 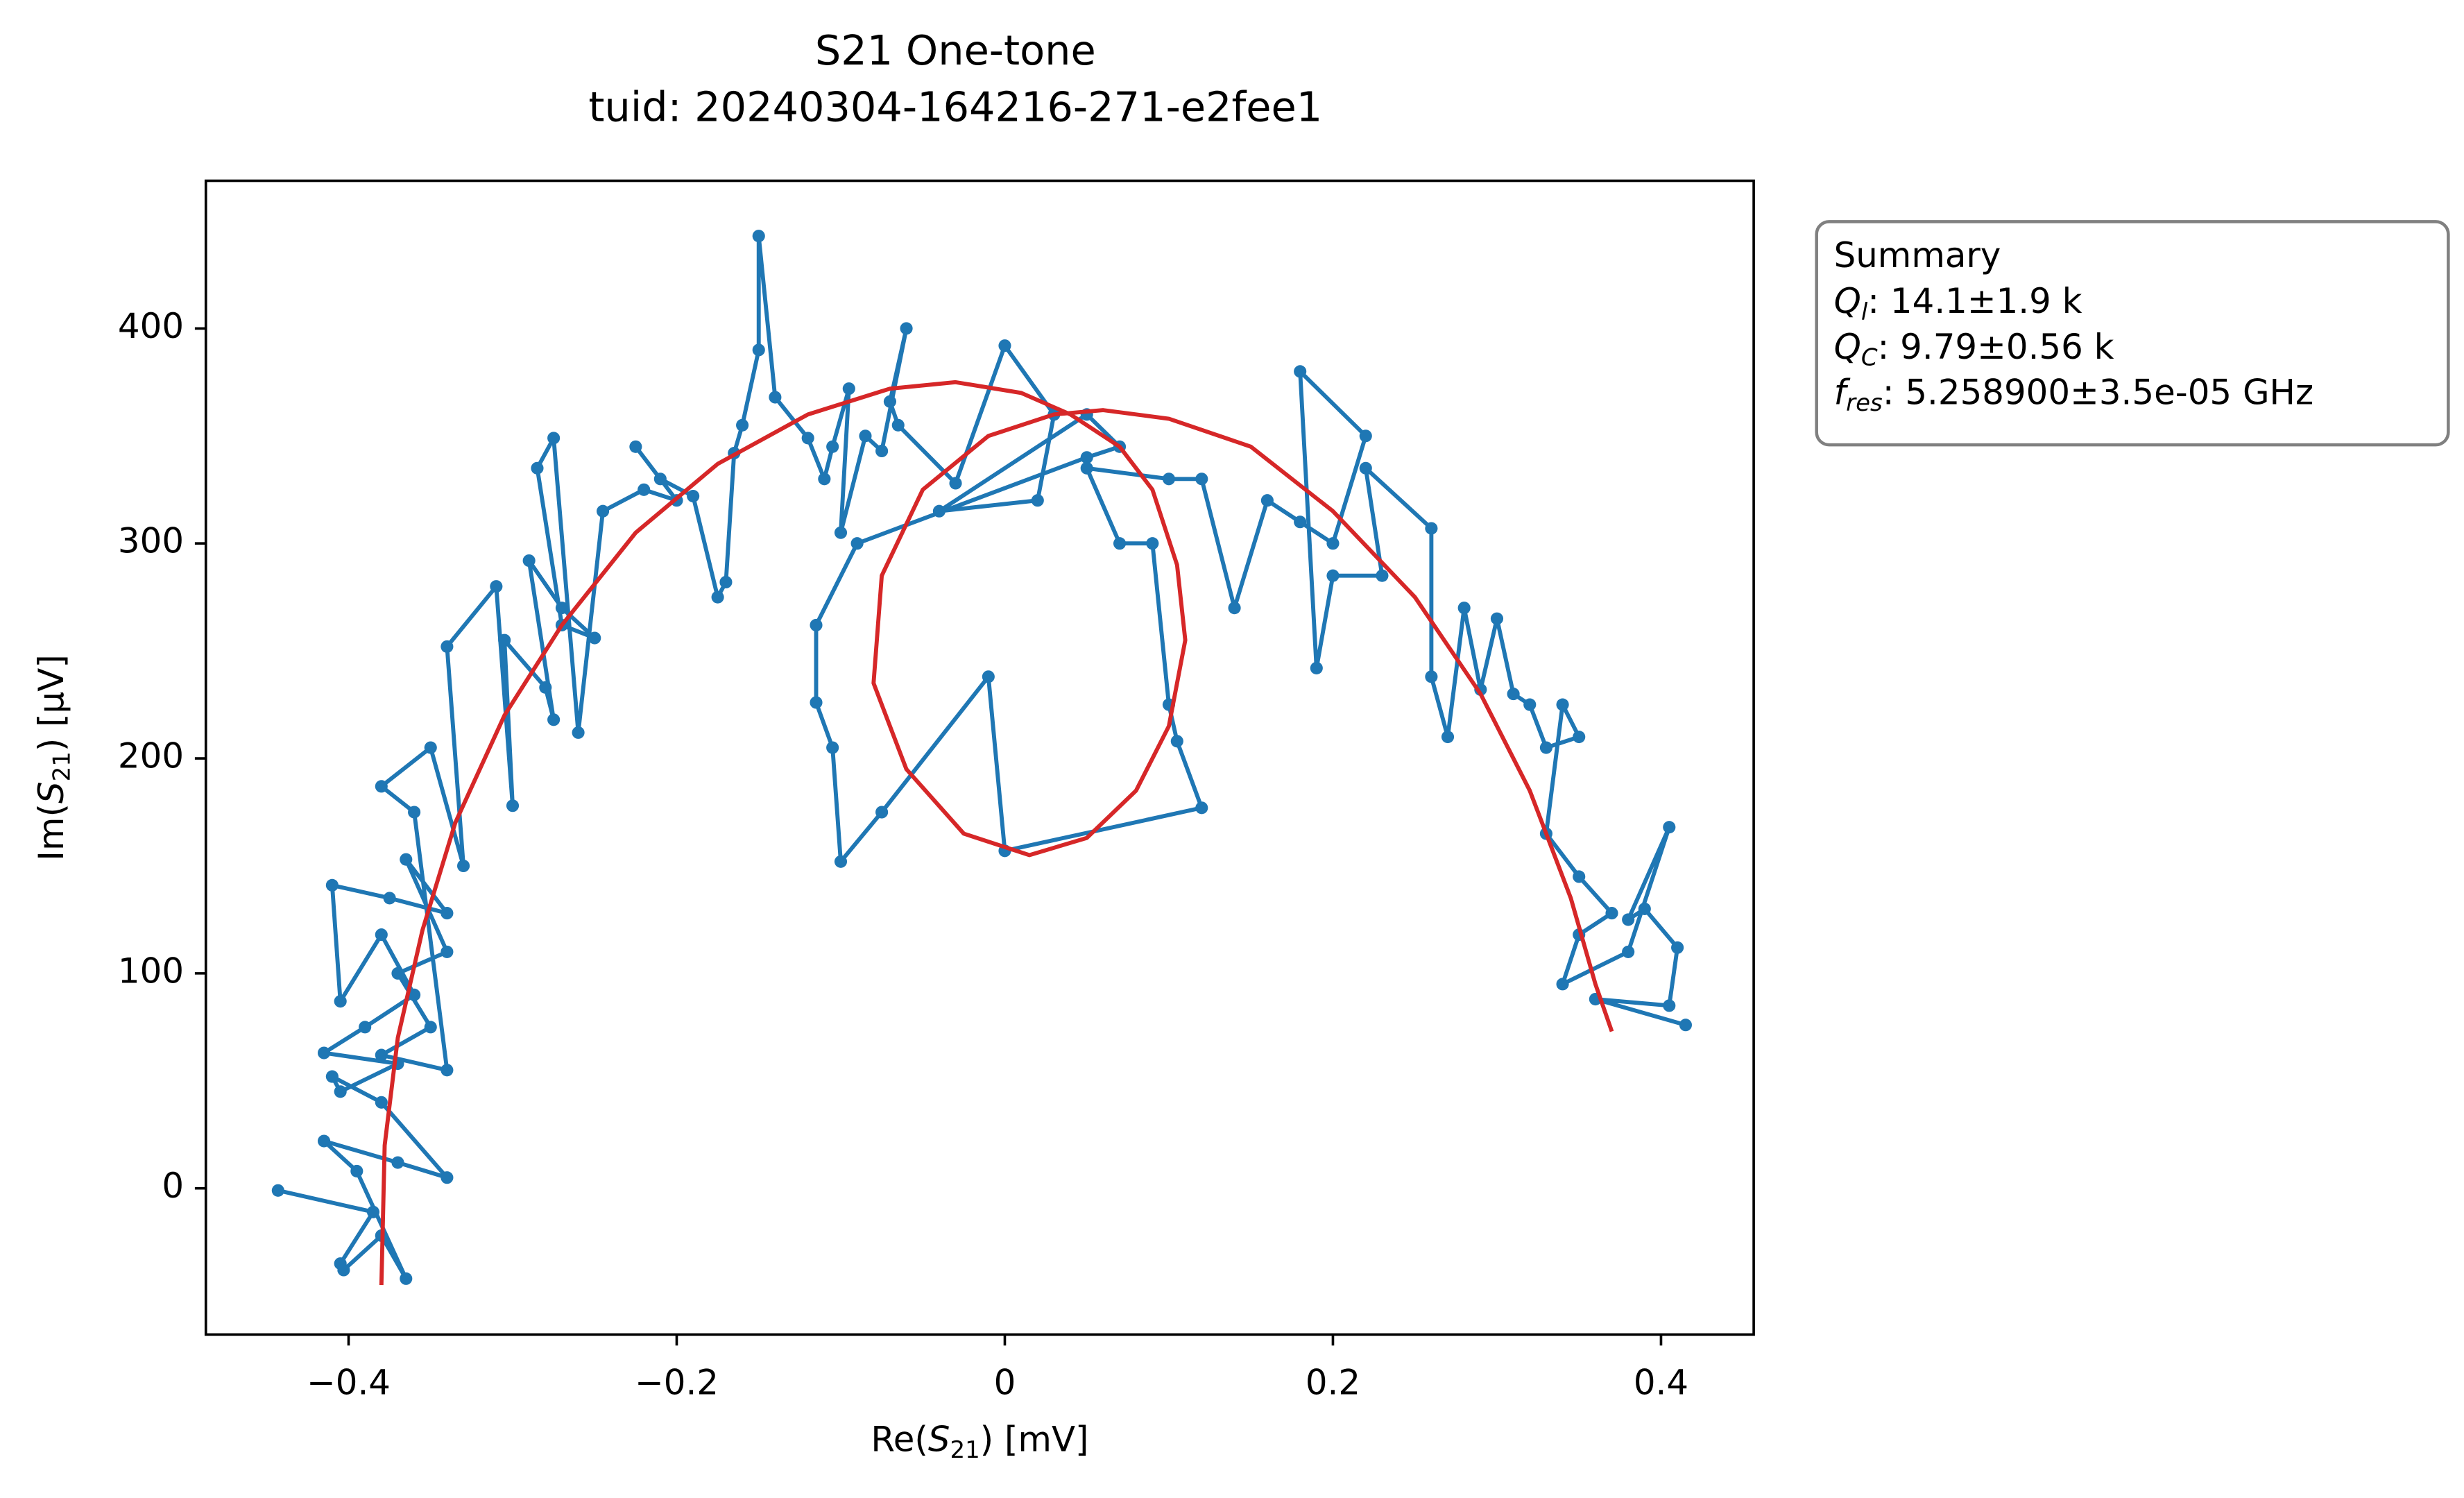 I want to click on x-axis-label-part: 21, so click(x=964, y=1450).